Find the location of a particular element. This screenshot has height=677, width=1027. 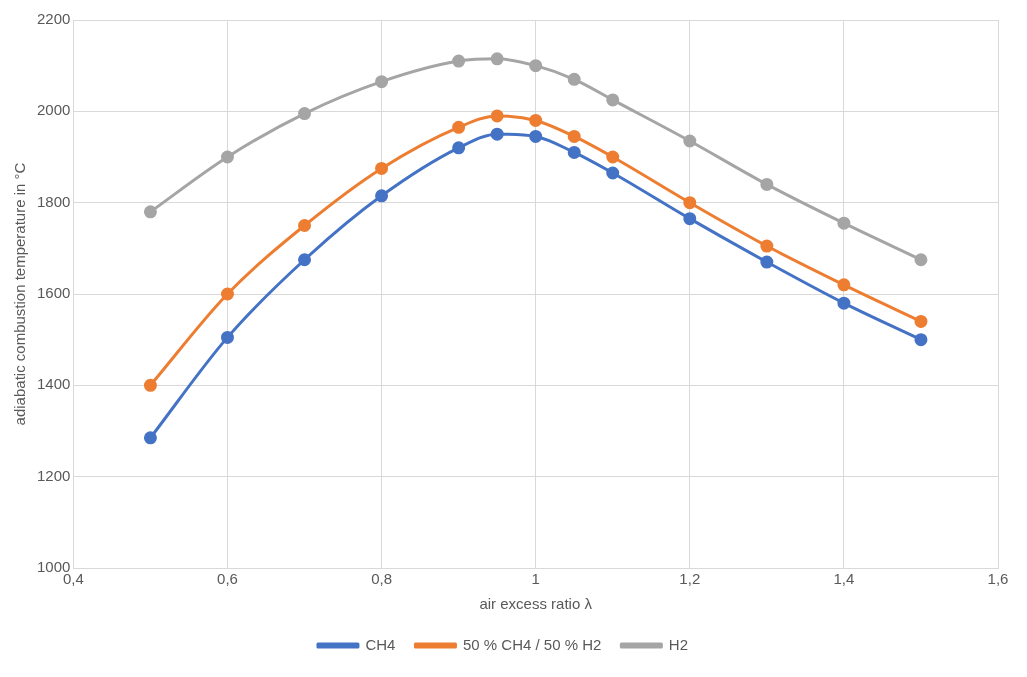

y-tick-label: 1400 is located at coordinates (53, 384).